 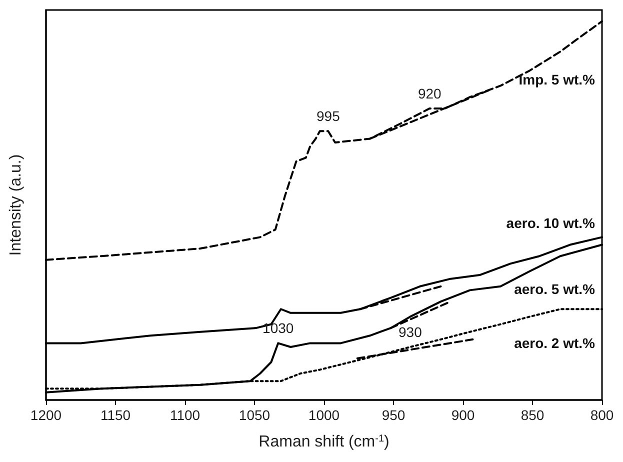 I want to click on annotation: 1030, so click(x=278, y=328).